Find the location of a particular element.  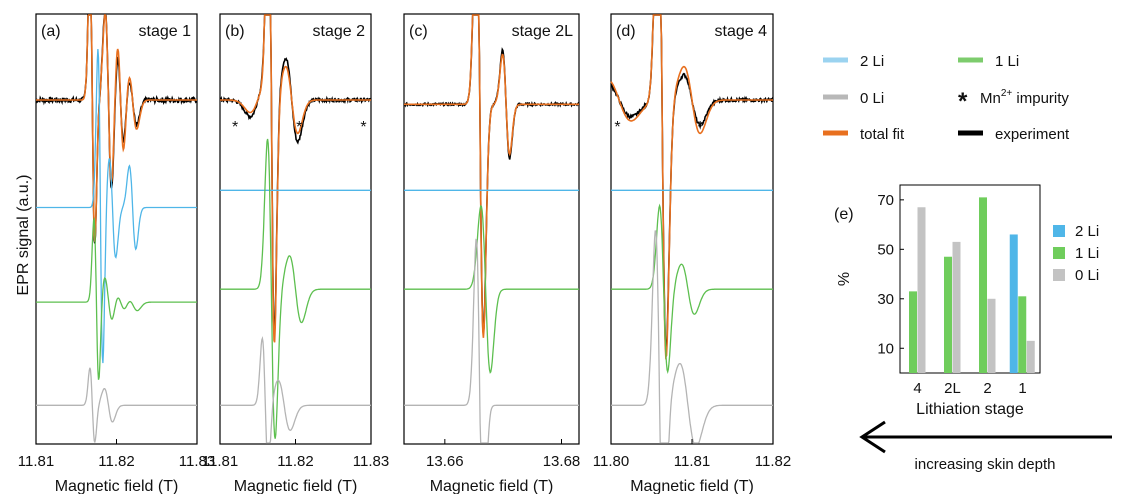

bar-0-li-2l is located at coordinates (956, 307).